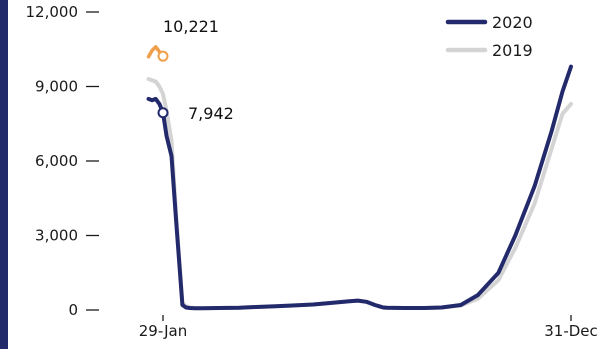 The image size is (605, 349). Describe the element at coordinates (368, 327) in the screenshot. I see `x-axis: 29-Jan 31-Dec` at that location.